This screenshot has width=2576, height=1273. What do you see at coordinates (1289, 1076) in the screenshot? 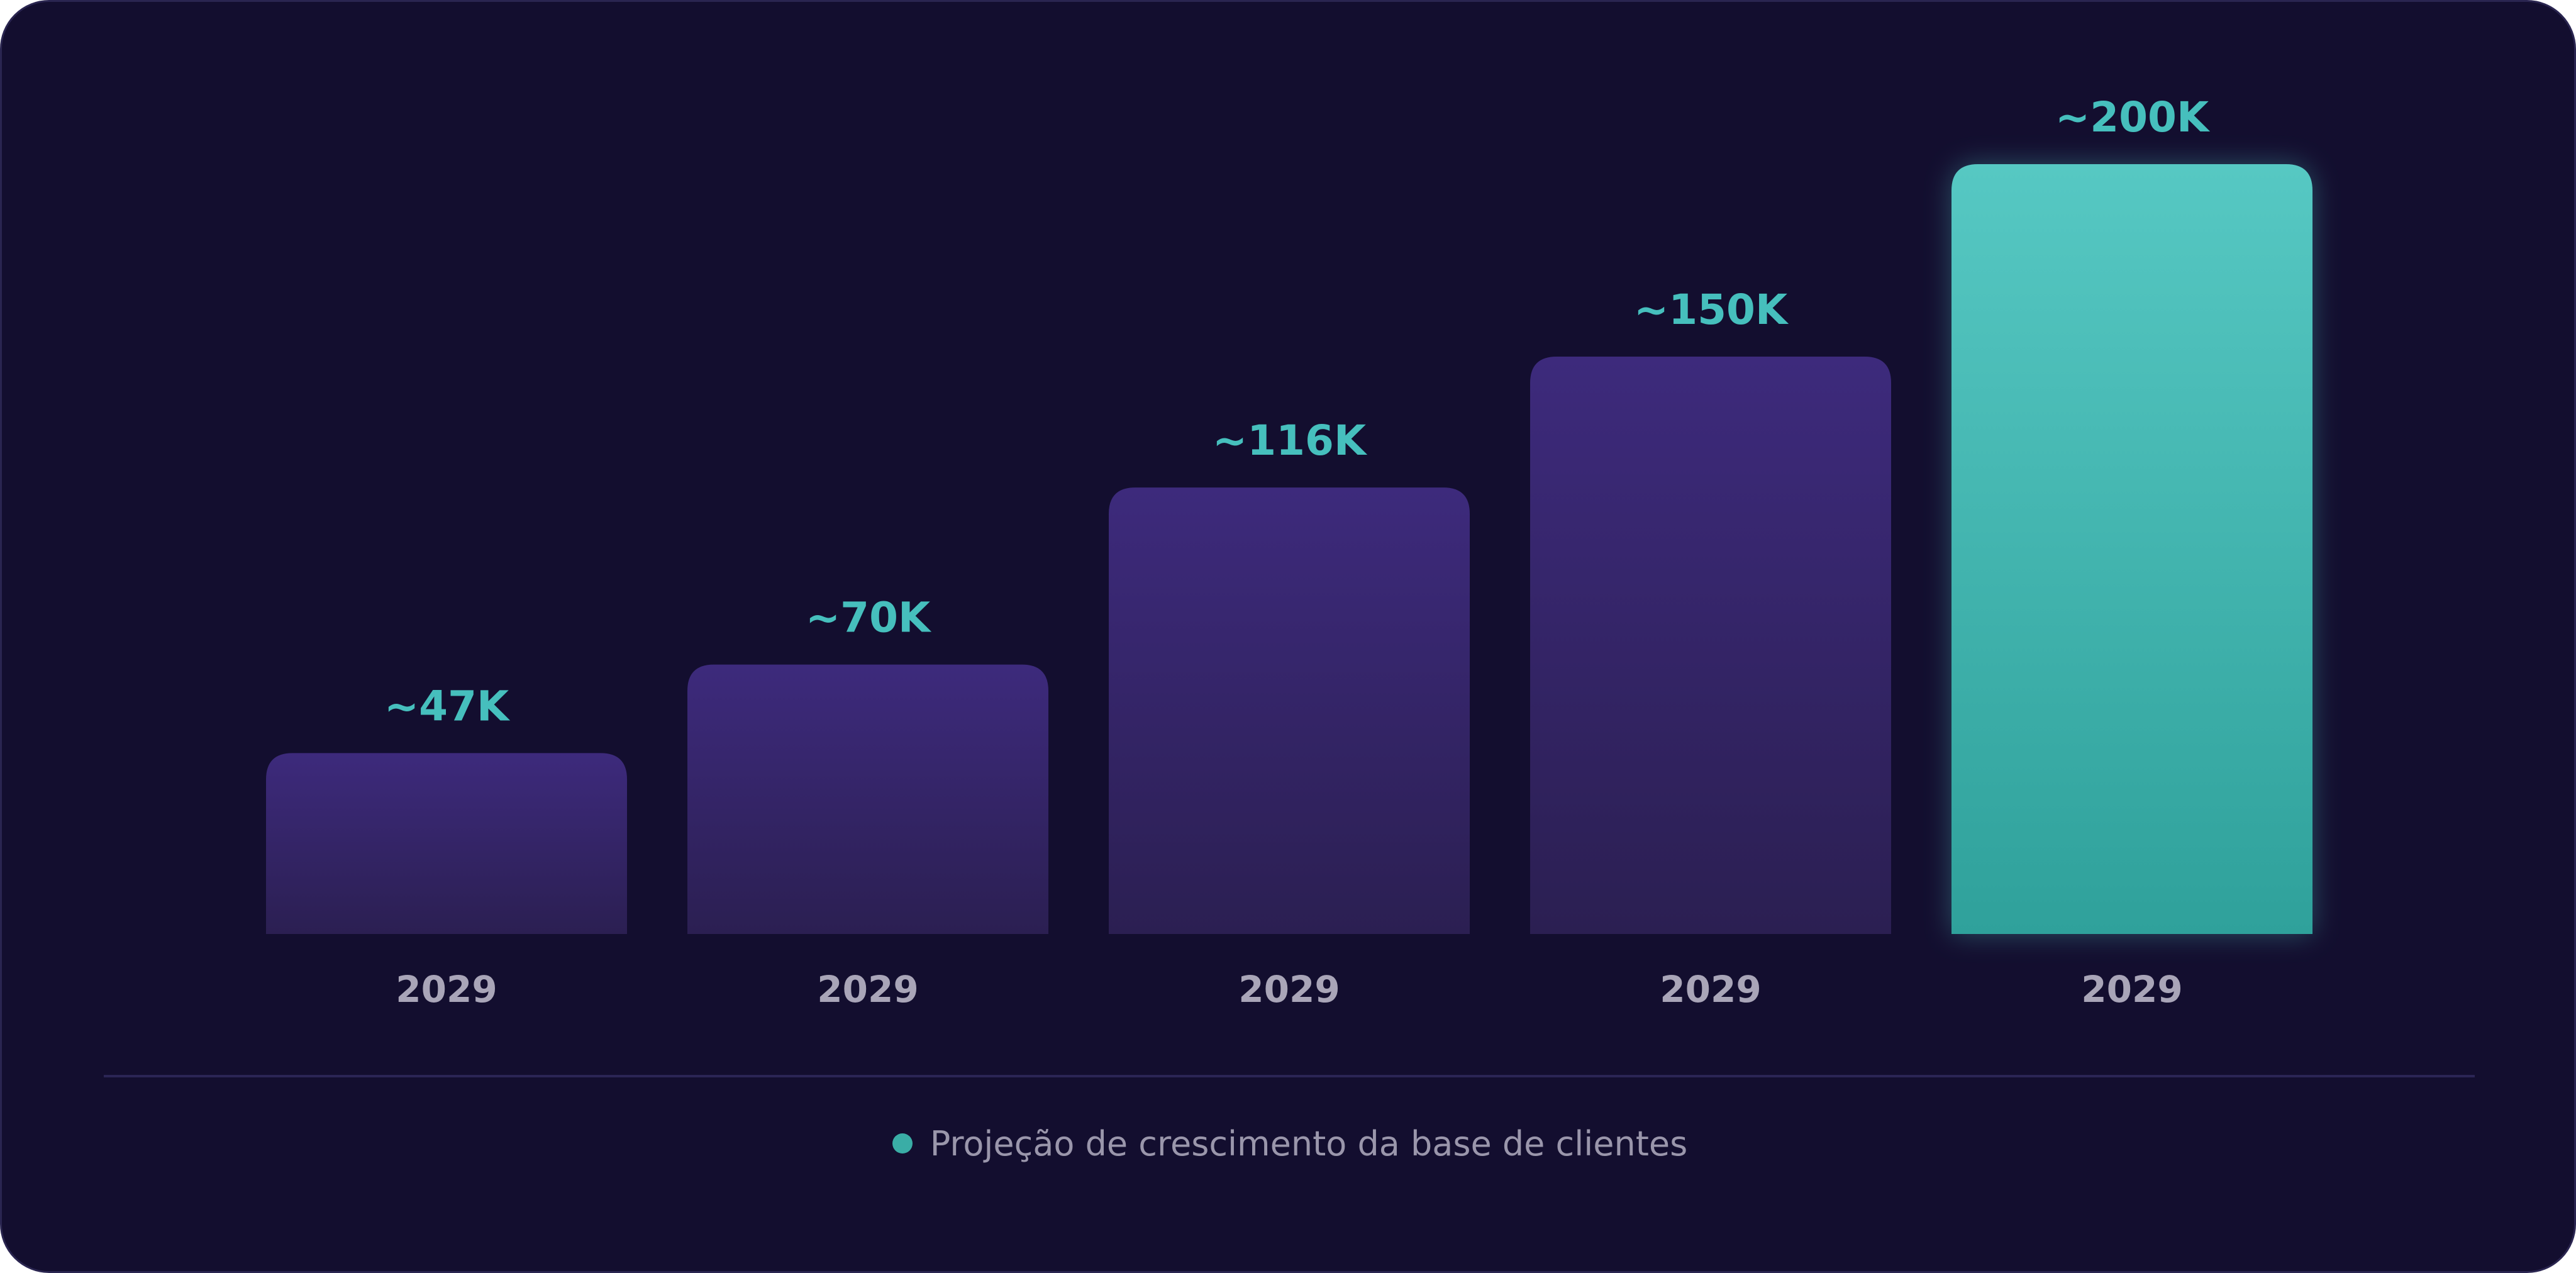
I see `legend-divider` at bounding box center [1289, 1076].